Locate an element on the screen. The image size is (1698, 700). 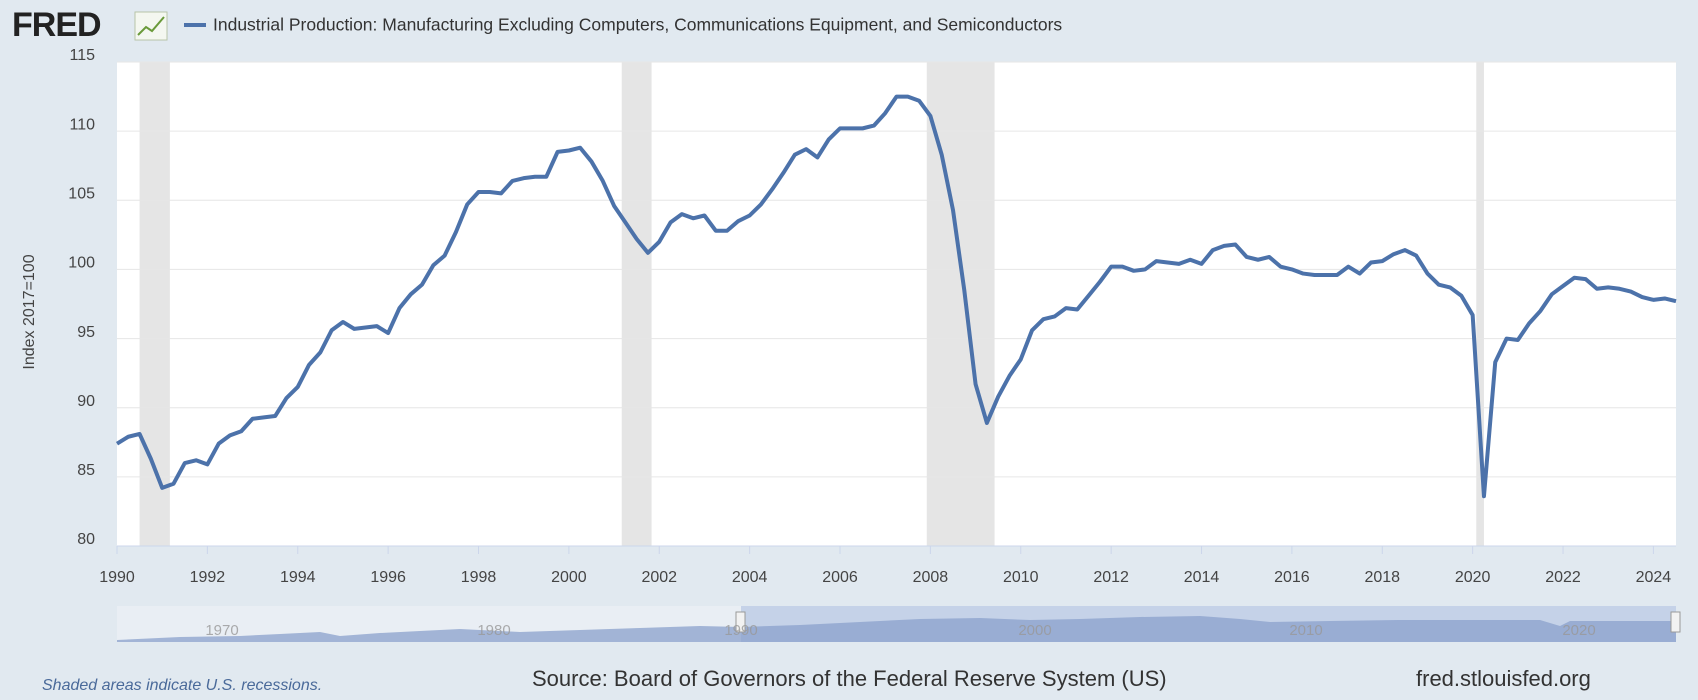
x-tick-label: 1996 is located at coordinates (388, 577).